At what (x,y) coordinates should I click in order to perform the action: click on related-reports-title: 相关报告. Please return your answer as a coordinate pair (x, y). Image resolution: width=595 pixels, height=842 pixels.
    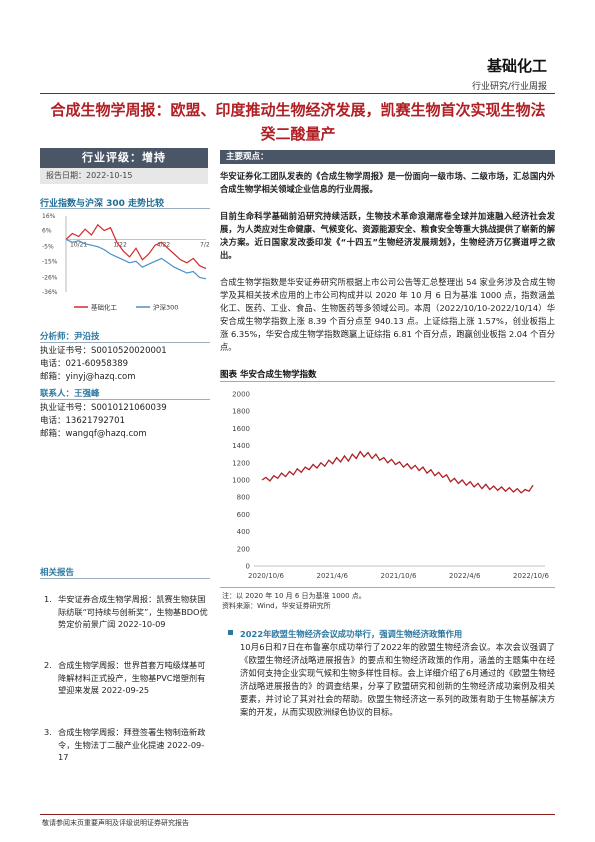
    Looking at the image, I should click on (57, 573).